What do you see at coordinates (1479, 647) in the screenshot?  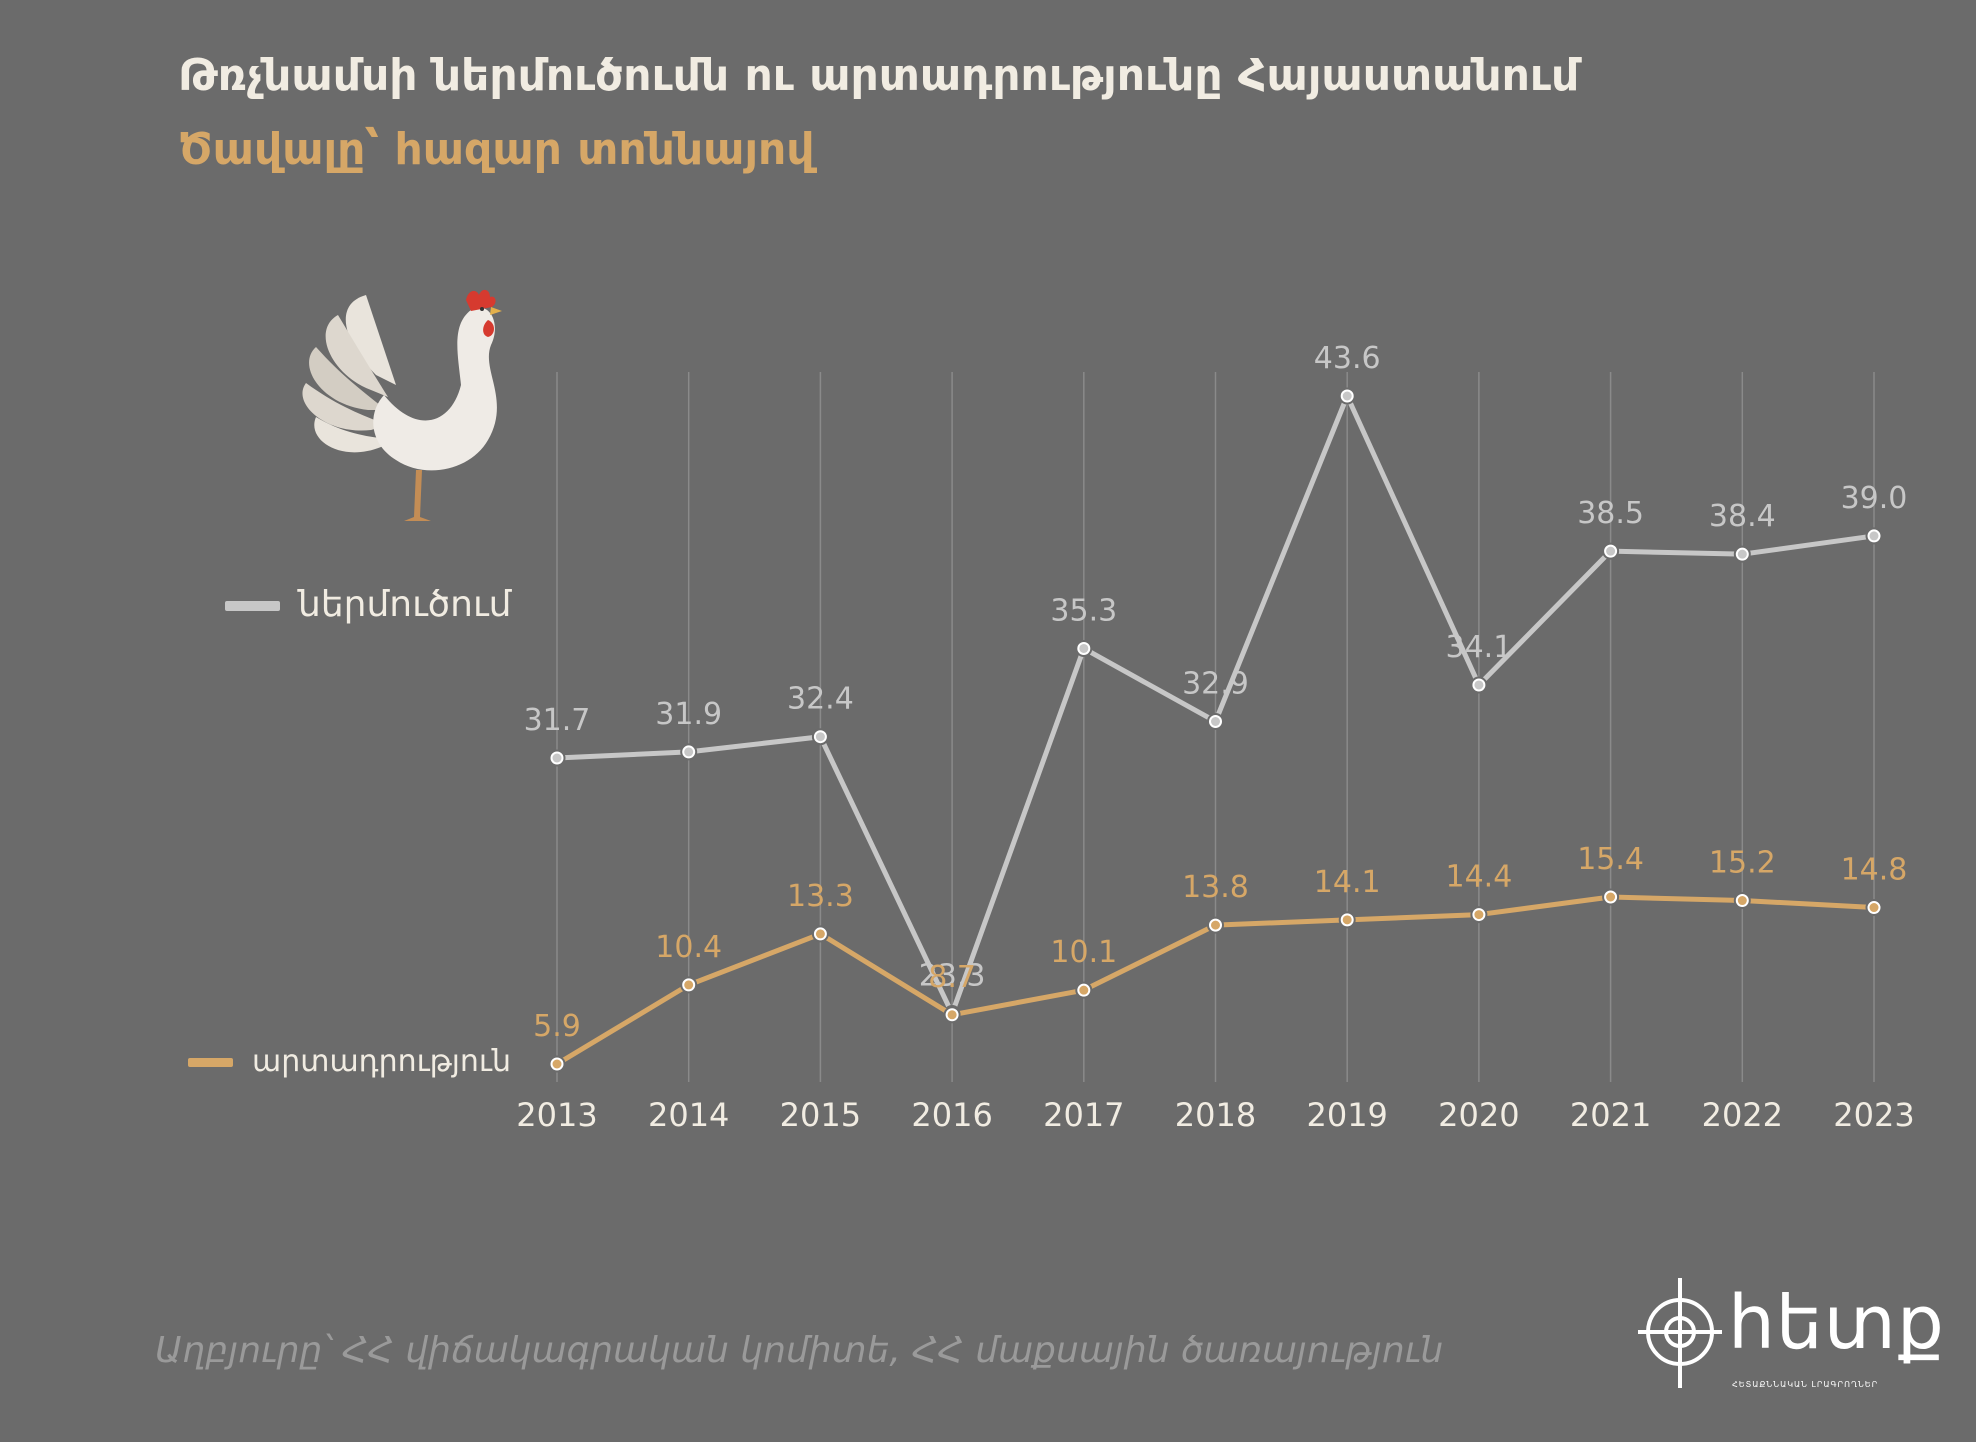 I see `data-label: 34.1` at bounding box center [1479, 647].